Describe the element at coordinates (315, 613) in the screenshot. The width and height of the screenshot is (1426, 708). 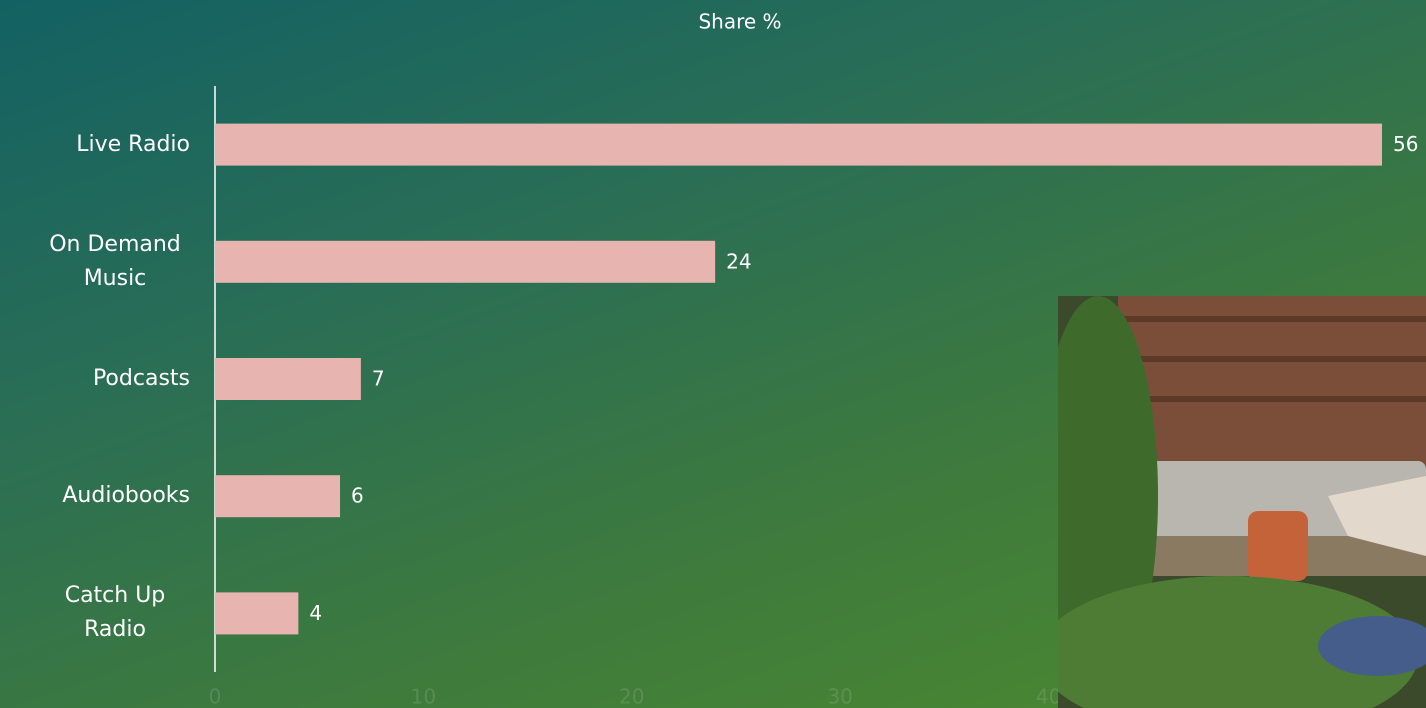
I see `data-label: 4` at that location.